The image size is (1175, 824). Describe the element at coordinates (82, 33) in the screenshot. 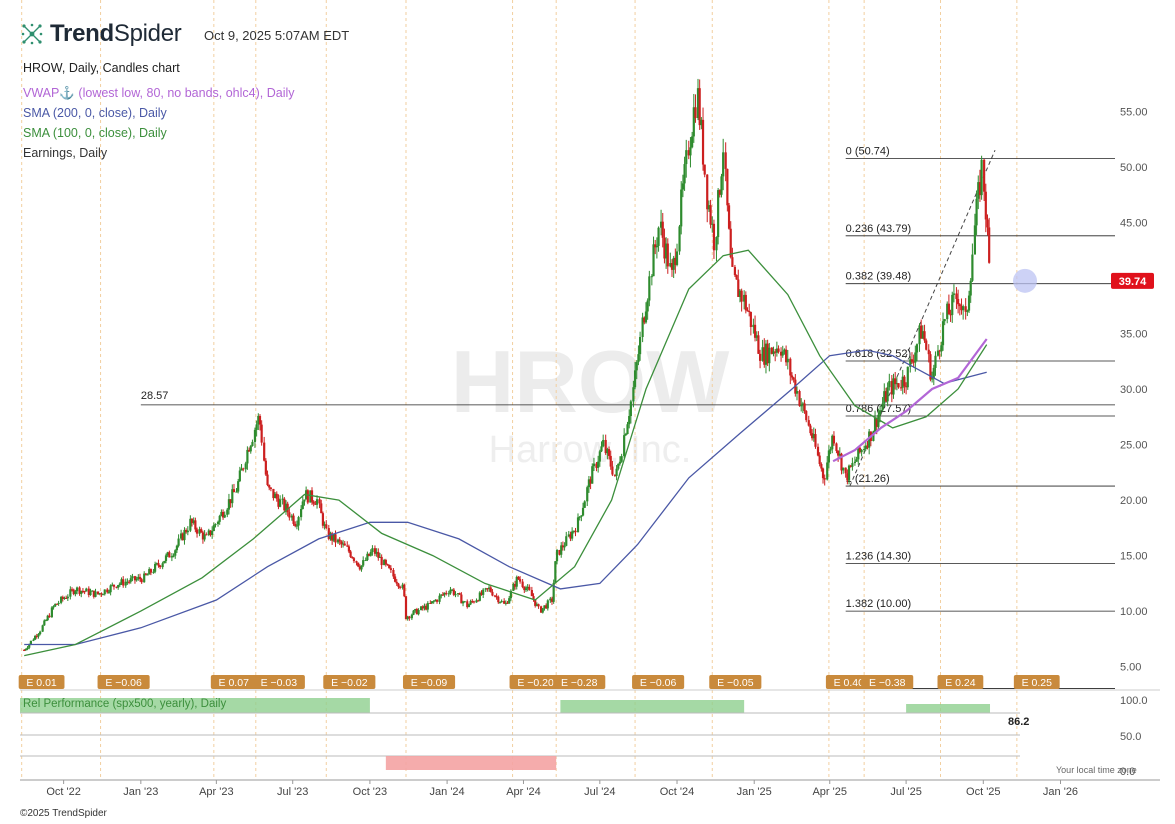

I see `brand-bold: Trend` at that location.